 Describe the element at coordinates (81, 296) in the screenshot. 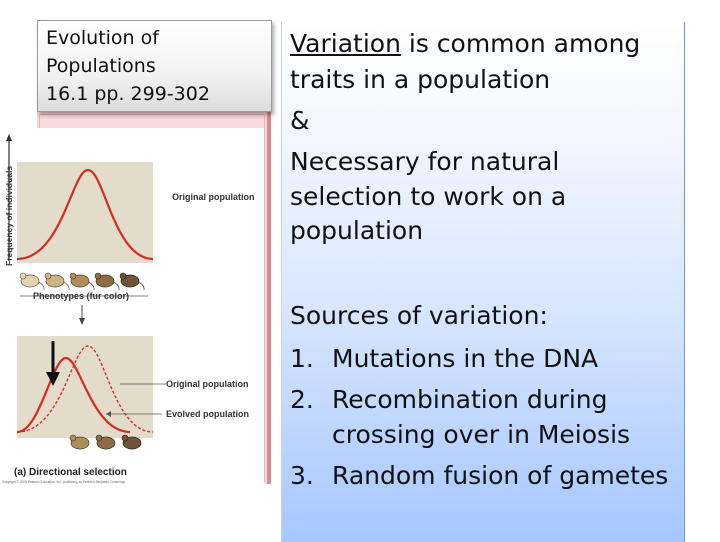

I see `phenotypes-label: Phenotypes (fur color)` at that location.